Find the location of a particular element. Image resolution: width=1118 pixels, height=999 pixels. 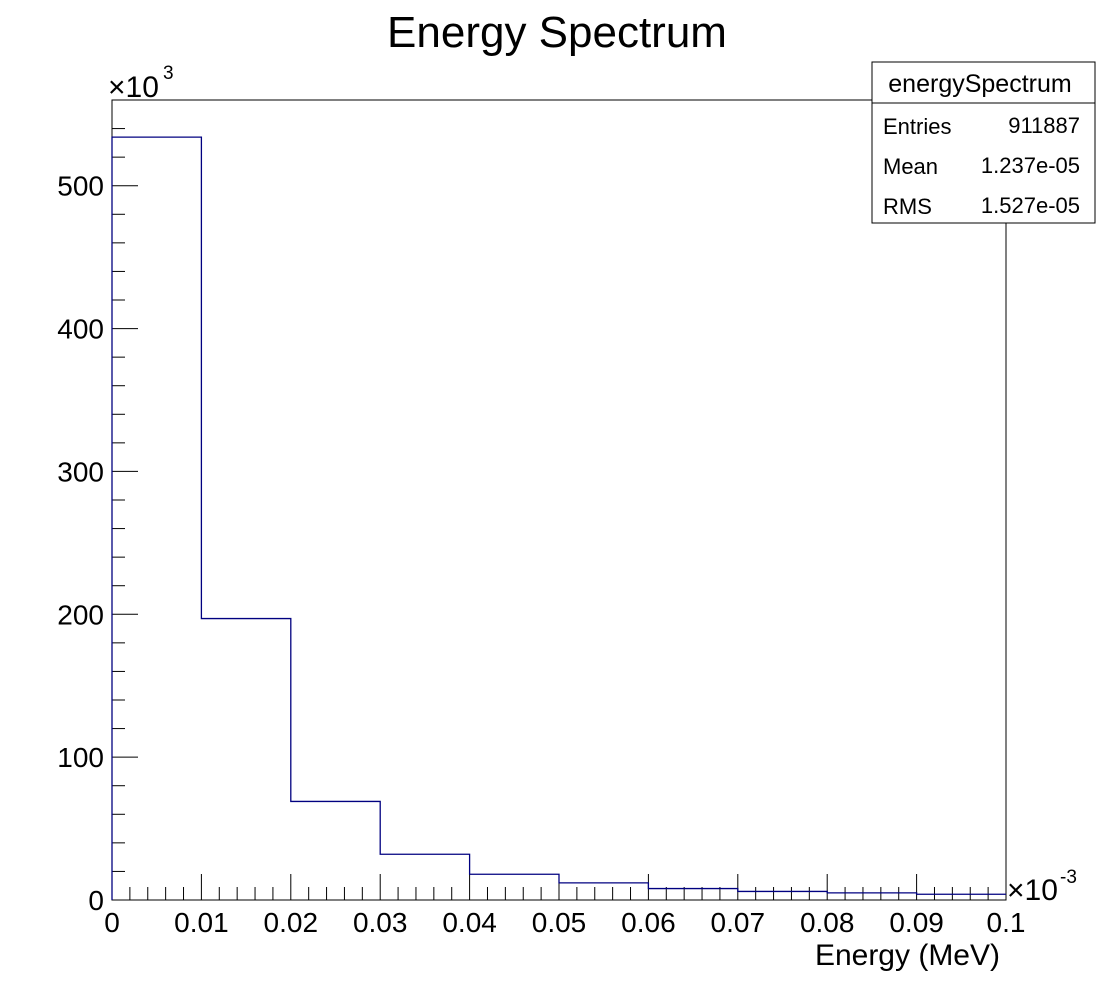

x-axis-tick-labels: 0 0.01 0.02 0.03 0.04 0.05 0.06 0.07 0.08 0.09 0.1 is located at coordinates (564, 922).